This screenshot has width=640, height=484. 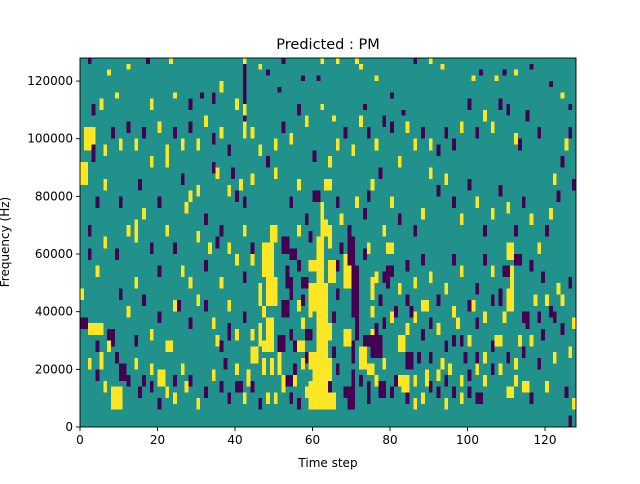 What do you see at coordinates (327, 463) in the screenshot?
I see `x-axis-label: Time step` at bounding box center [327, 463].